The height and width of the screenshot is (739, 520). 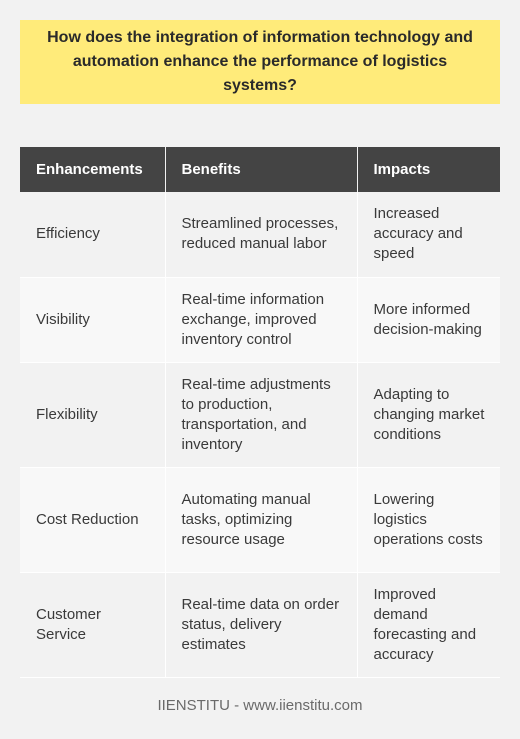 What do you see at coordinates (428, 625) in the screenshot?
I see `impact-cell: Improved demand forecasting and accuracy` at bounding box center [428, 625].